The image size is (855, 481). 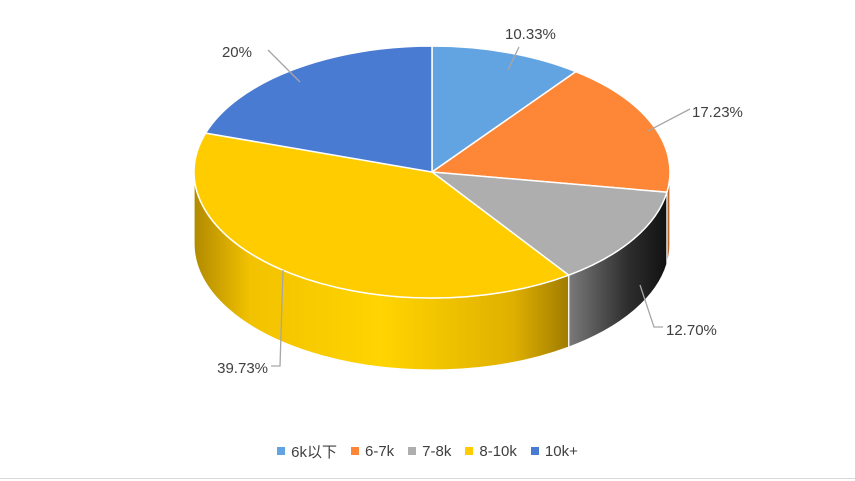 I want to click on slice-6-7k, so click(x=550, y=131).